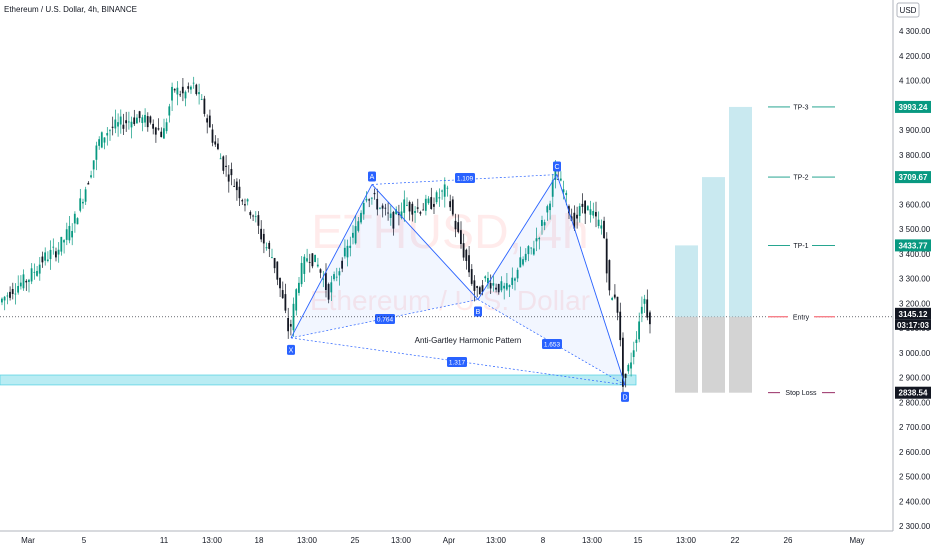  Describe the element at coordinates (318, 380) in the screenshot. I see `support-zone` at that location.